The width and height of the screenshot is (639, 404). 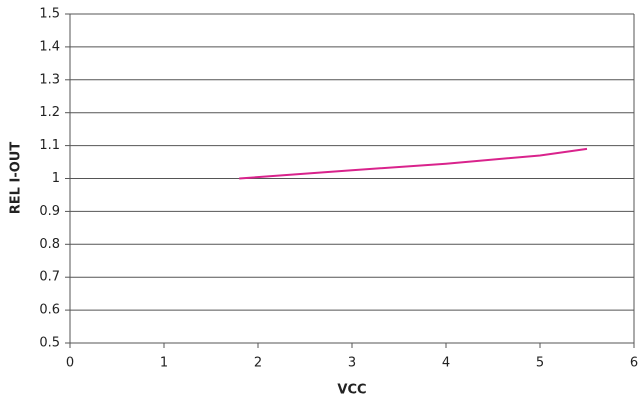 What do you see at coordinates (16, 178) in the screenshot?
I see `y-axis-title: REL I-OUT` at bounding box center [16, 178].